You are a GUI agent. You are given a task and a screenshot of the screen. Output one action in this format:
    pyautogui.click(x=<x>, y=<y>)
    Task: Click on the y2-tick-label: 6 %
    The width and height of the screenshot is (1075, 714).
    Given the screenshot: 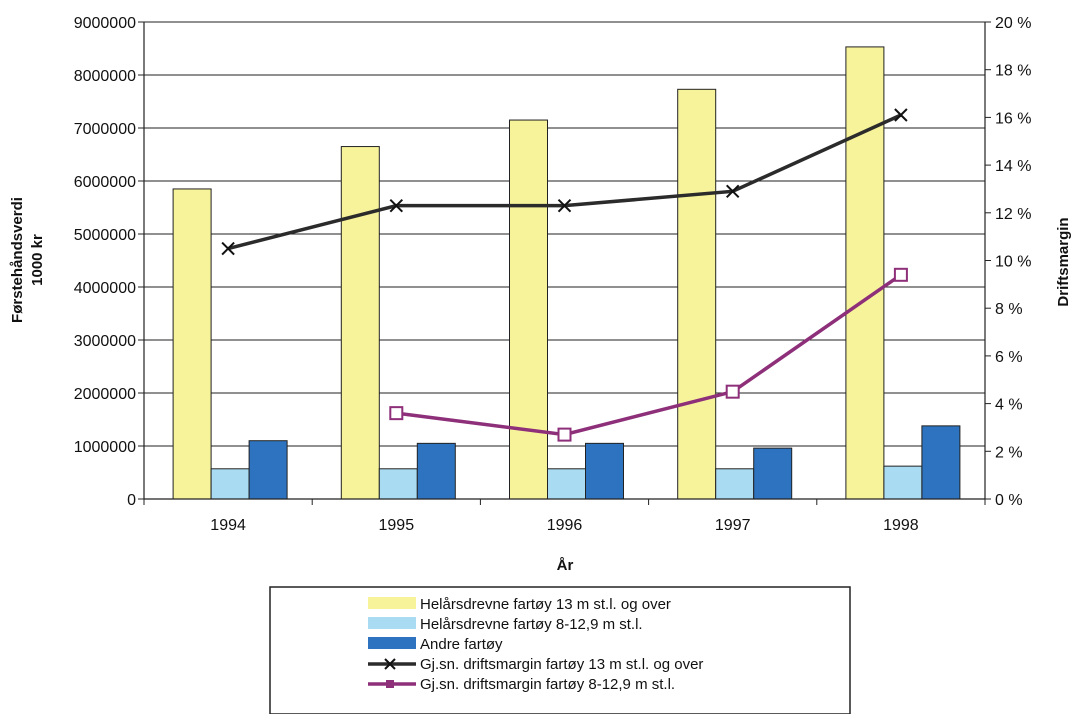 What is the action you would take?
    pyautogui.click(x=1009, y=357)
    